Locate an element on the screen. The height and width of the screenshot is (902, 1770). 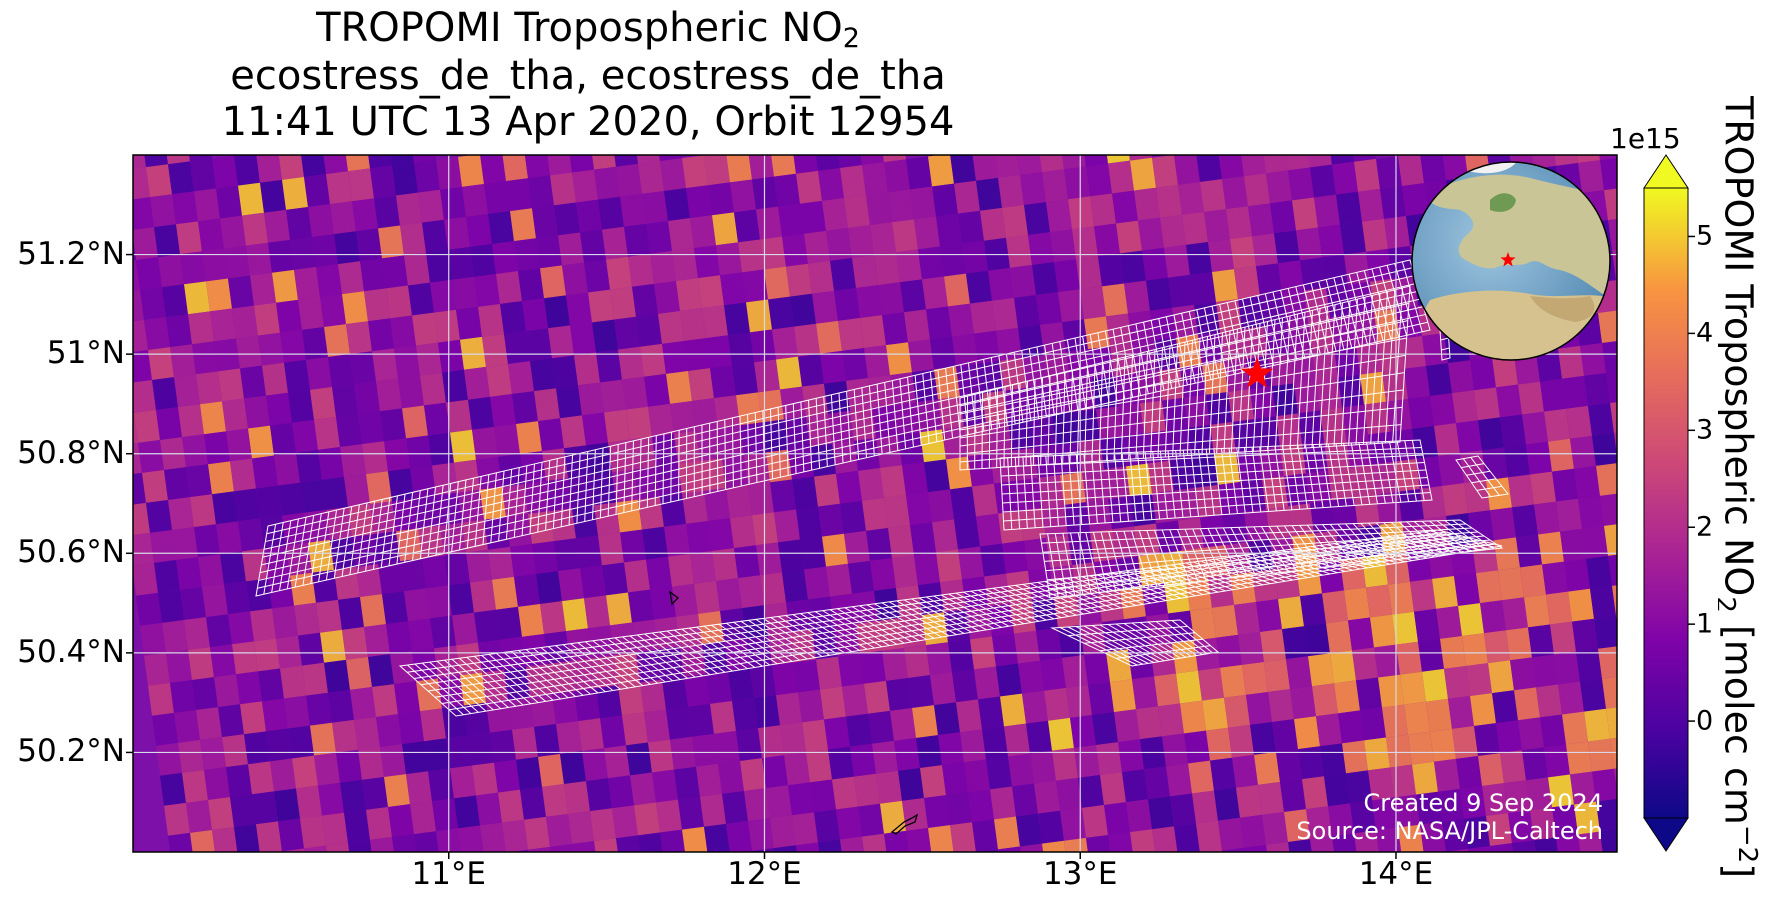
figure-title-line-2: ecostress_de_tha, ecostress_de_tha is located at coordinates (588, 76).